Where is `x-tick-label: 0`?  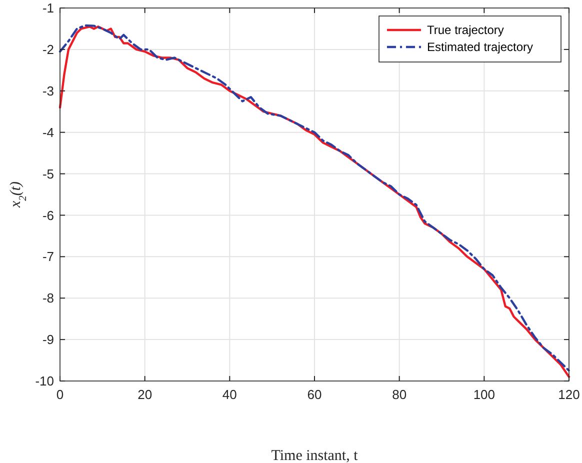 x-tick-label: 0 is located at coordinates (60, 394).